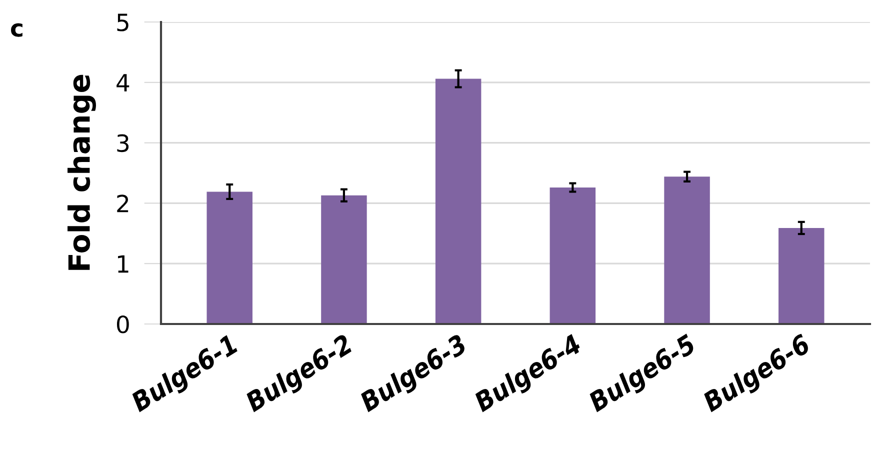  Describe the element at coordinates (122, 203) in the screenshot. I see `y-tick-label: 2` at that location.